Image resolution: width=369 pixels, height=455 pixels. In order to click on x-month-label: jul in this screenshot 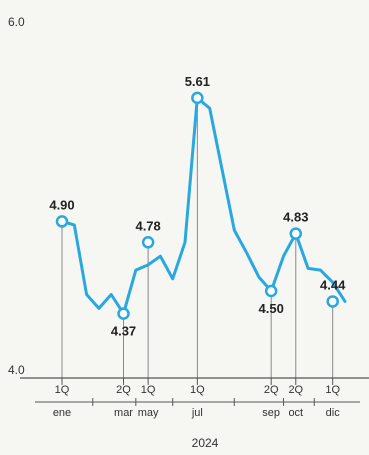, I will do `click(197, 413)`.